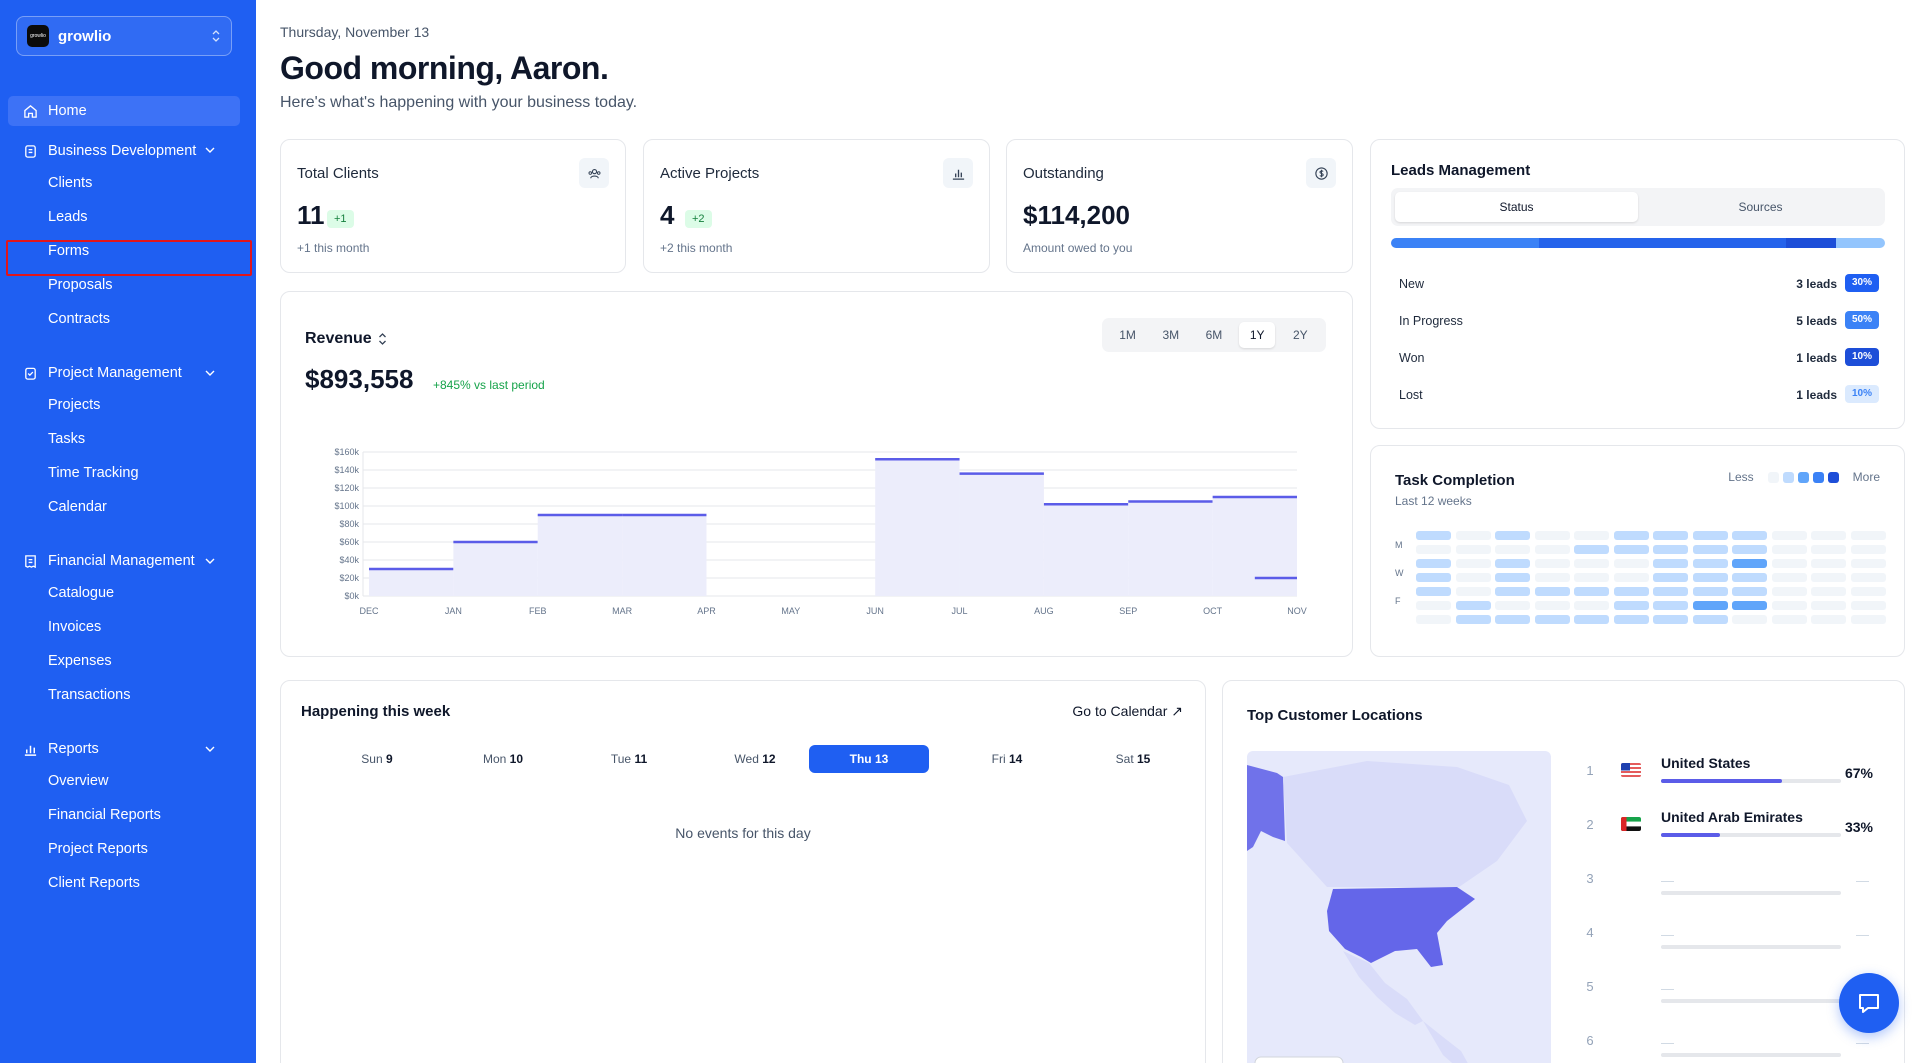 This screenshot has width=1919, height=1063. What do you see at coordinates (1741, 477) in the screenshot?
I see `legend-less: Less` at bounding box center [1741, 477].